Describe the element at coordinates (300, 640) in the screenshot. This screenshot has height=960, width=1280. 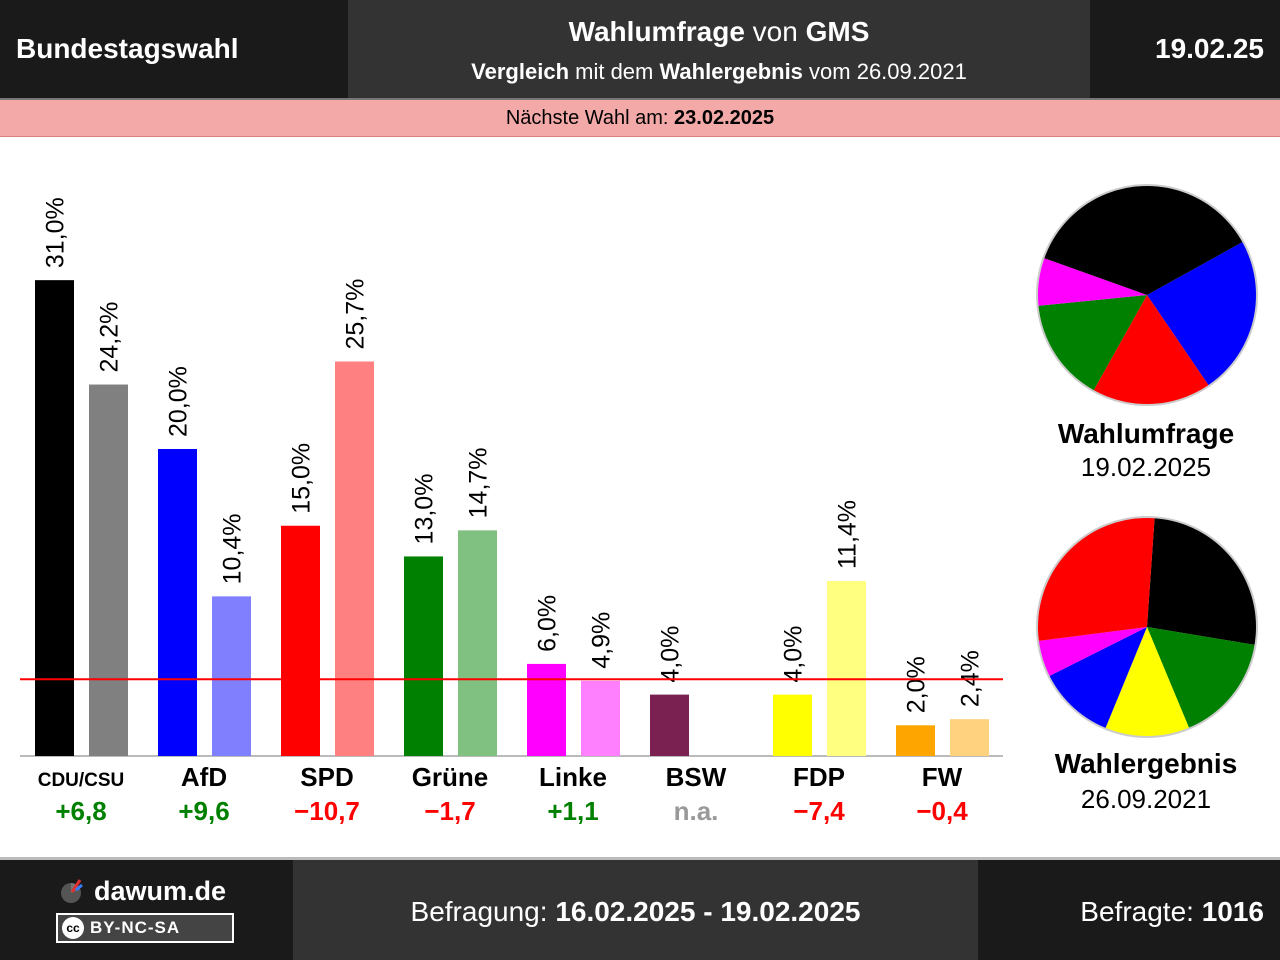
I see `bar-spd-poll` at that location.